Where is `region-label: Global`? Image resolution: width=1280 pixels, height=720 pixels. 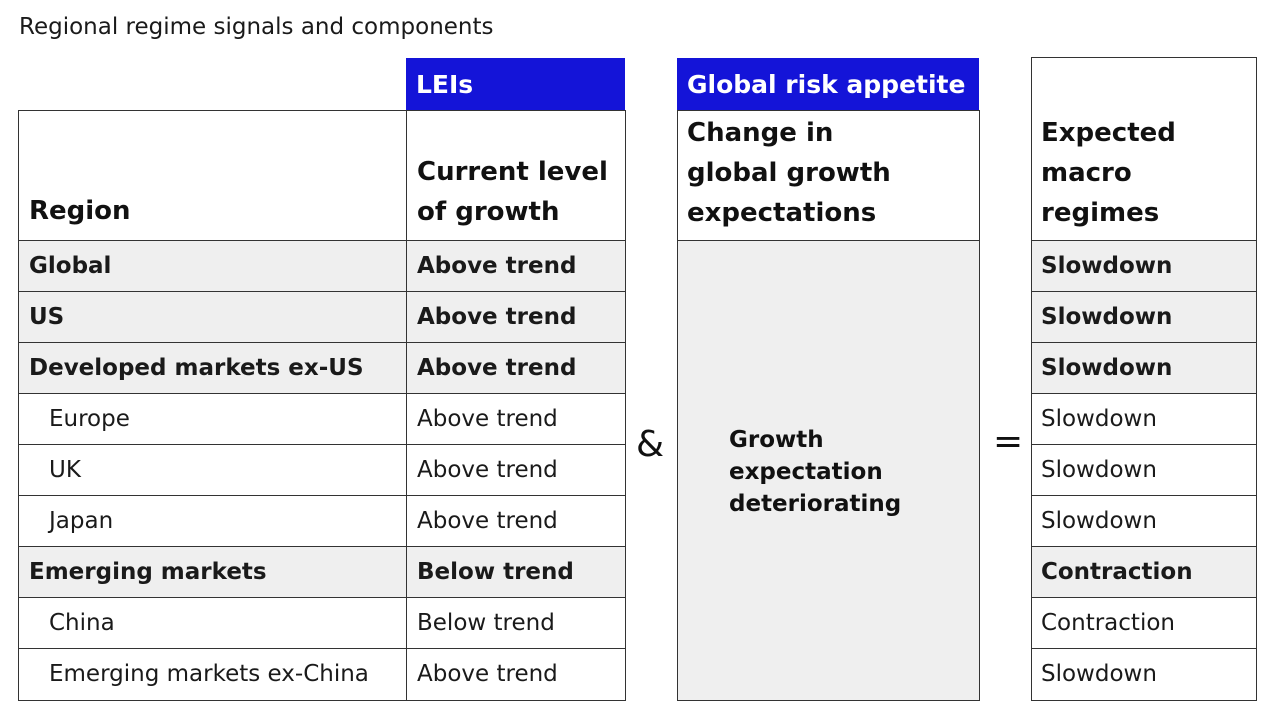 region-label: Global is located at coordinates (70, 266).